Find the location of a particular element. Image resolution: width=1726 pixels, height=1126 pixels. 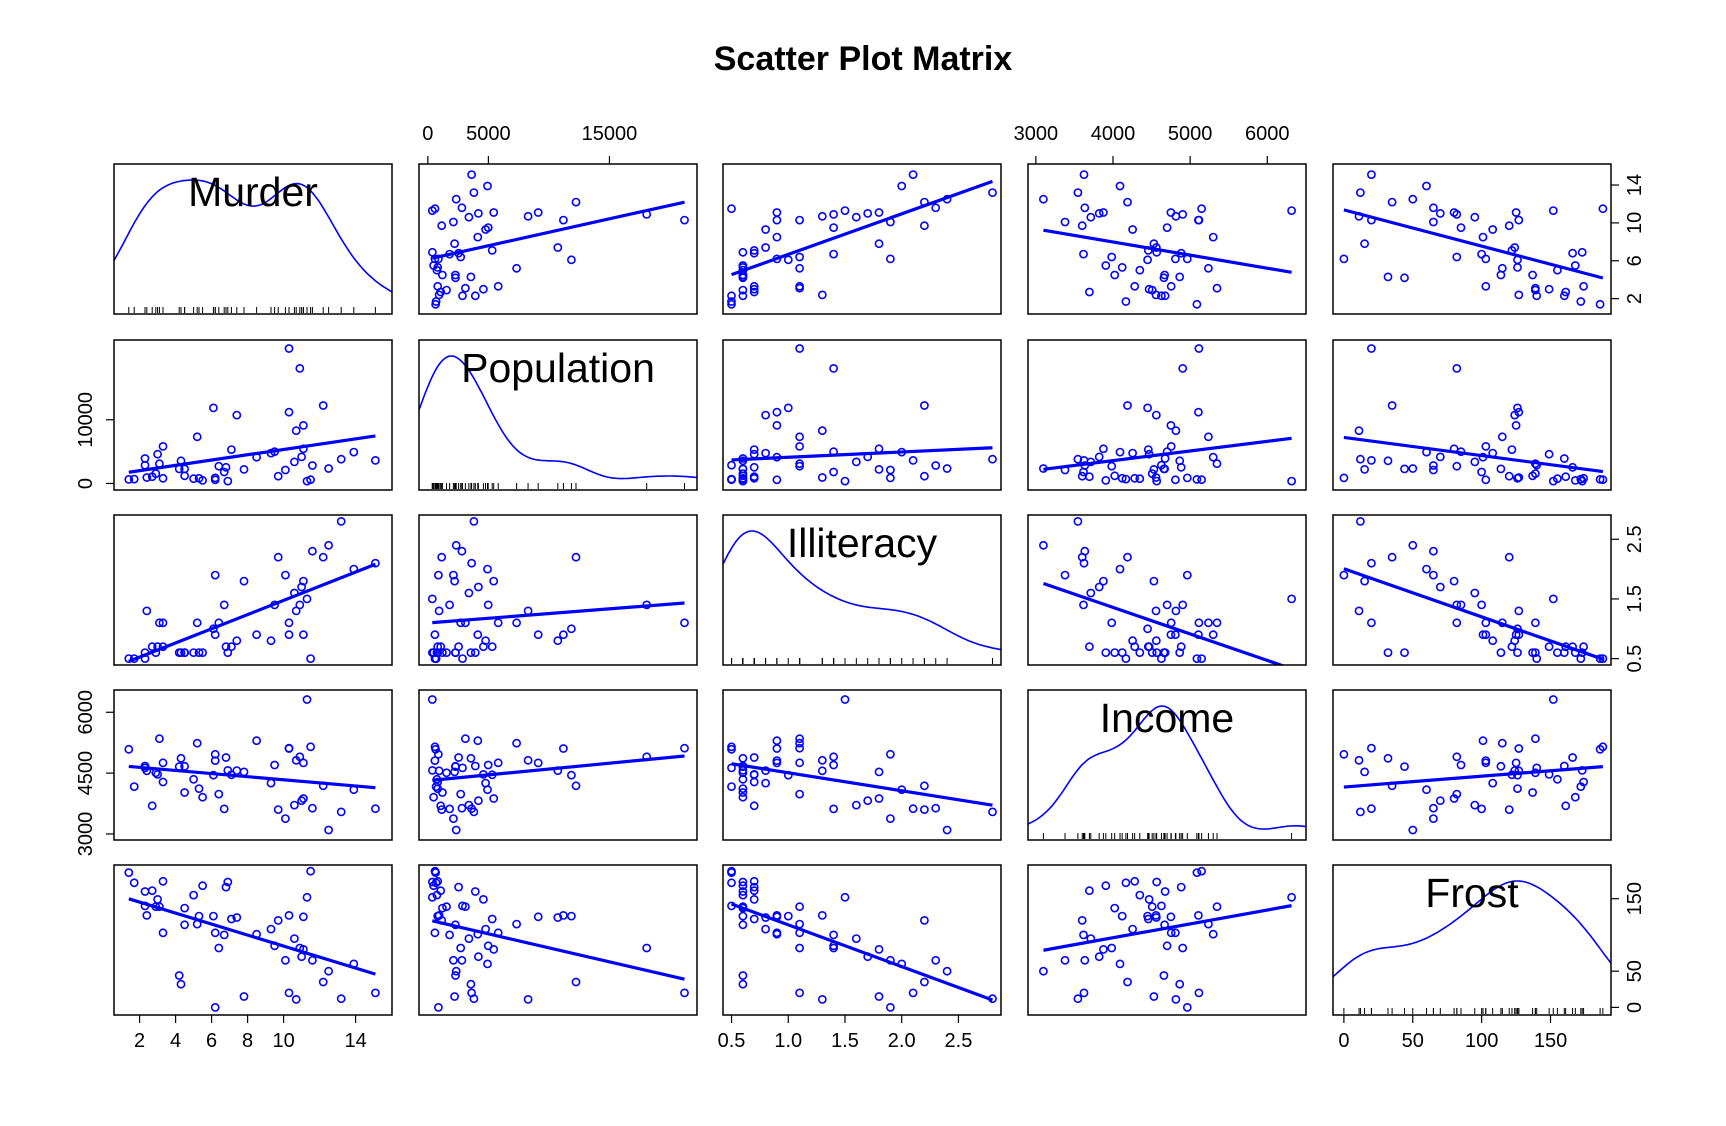

panel-murder-vs-frost is located at coordinates (1472, 239).